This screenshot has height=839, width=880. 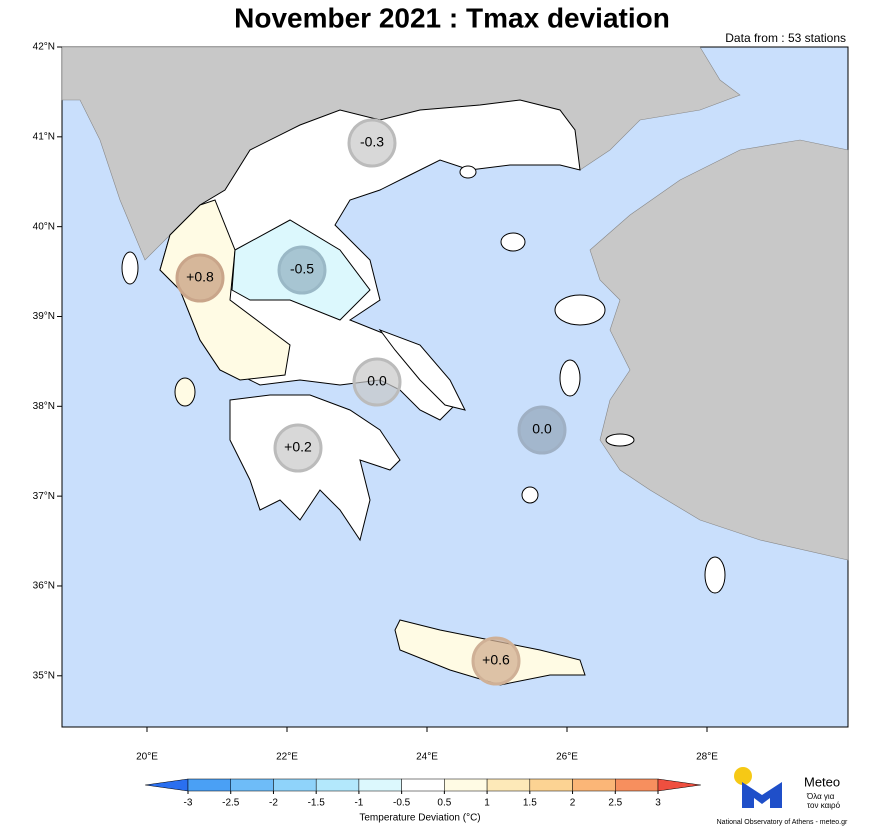 I want to click on logo-sun, so click(x=743, y=776).